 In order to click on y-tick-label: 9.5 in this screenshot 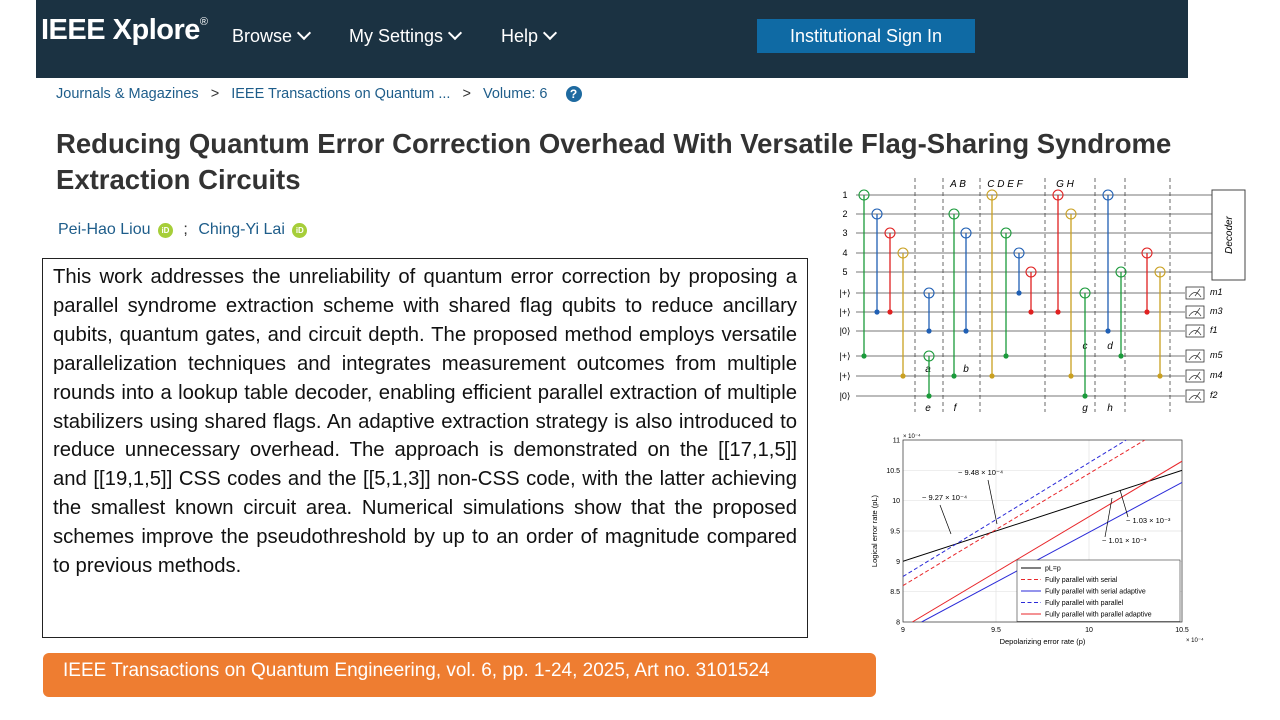, I will do `click(895, 532)`.